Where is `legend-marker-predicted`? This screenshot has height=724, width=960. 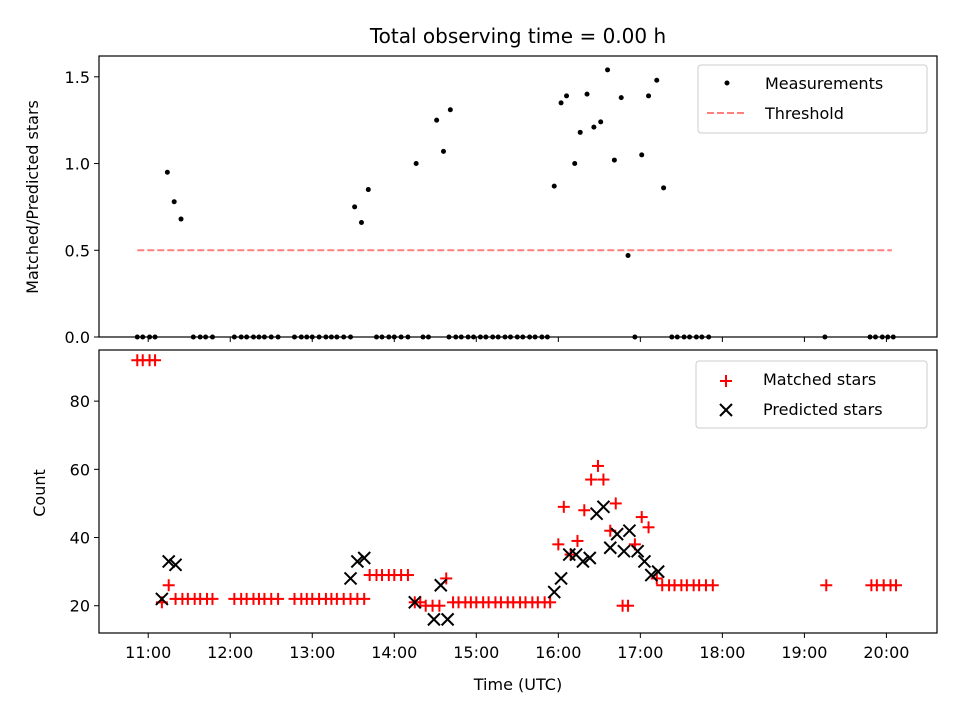 legend-marker-predicted is located at coordinates (726, 410).